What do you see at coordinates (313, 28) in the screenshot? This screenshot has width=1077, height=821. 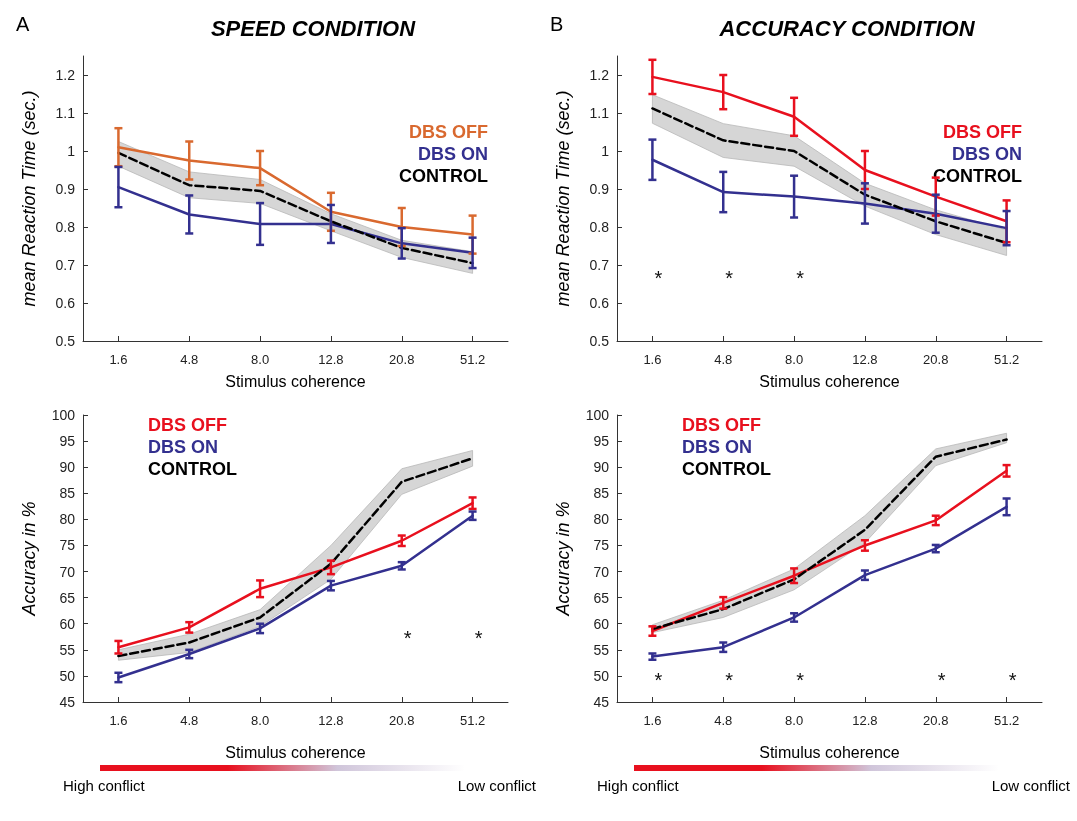 I see `chart-title: SPEED CONDITION` at bounding box center [313, 28].